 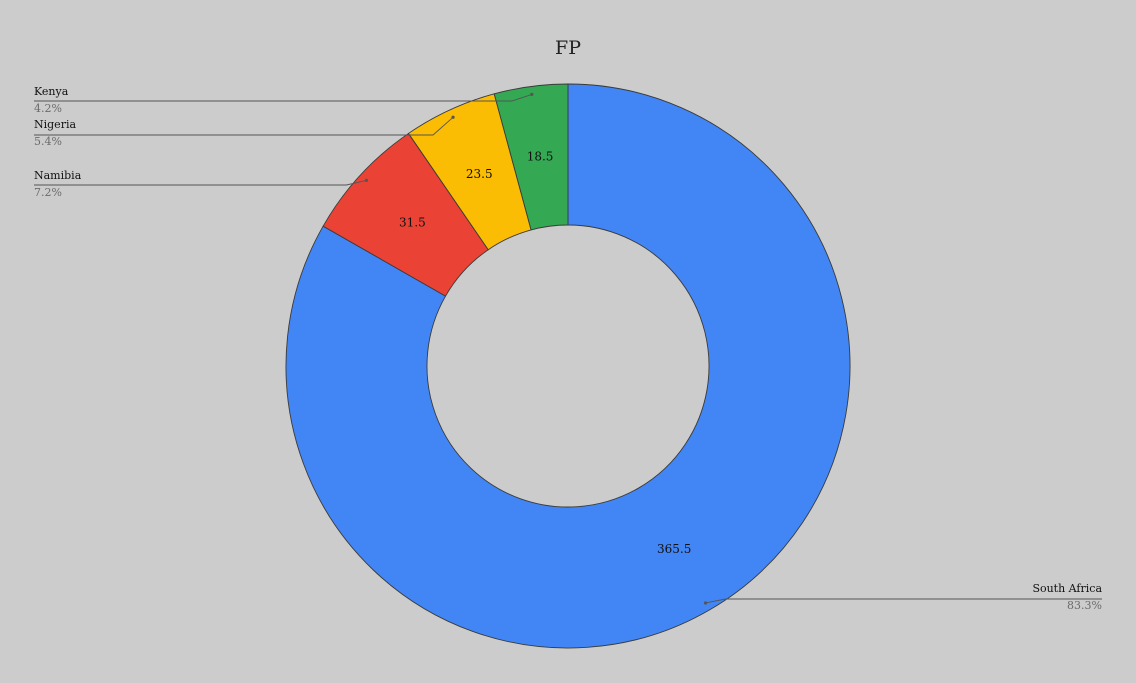 What do you see at coordinates (1084, 605) in the screenshot?
I see `callout-percent-south-africa: 83.3%` at bounding box center [1084, 605].